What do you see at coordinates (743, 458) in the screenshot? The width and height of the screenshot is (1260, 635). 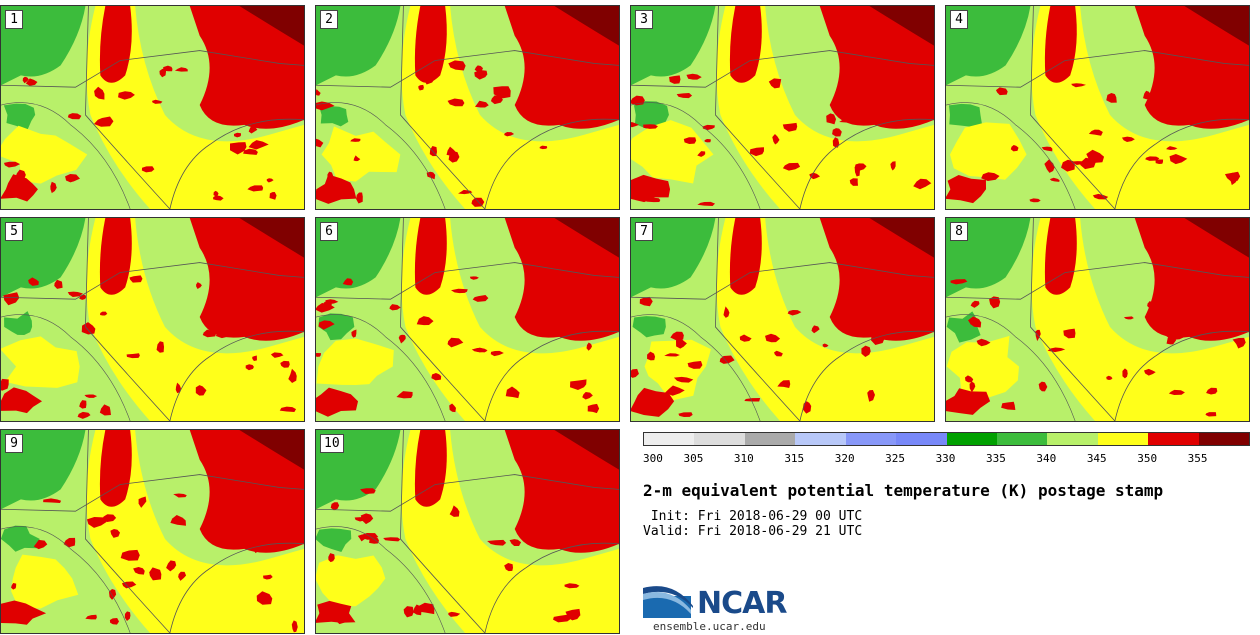 I see `colorbar-tick-label: 310` at bounding box center [743, 458].